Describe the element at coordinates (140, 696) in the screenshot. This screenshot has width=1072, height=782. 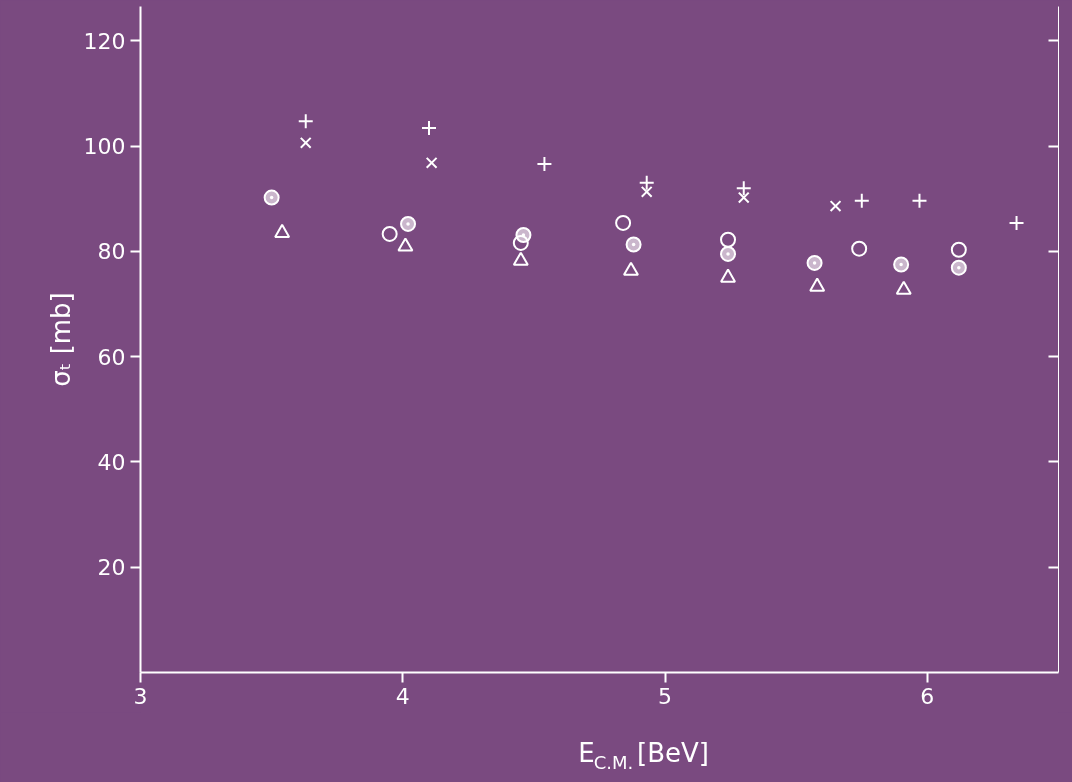
I see `x-tick-label: 3` at that location.